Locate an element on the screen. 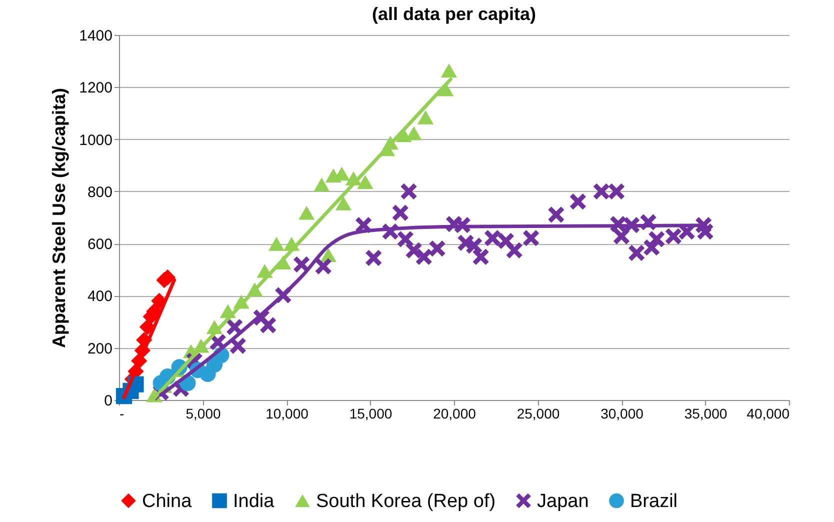 This screenshot has width=834, height=522. legend-label: India is located at coordinates (254, 501).